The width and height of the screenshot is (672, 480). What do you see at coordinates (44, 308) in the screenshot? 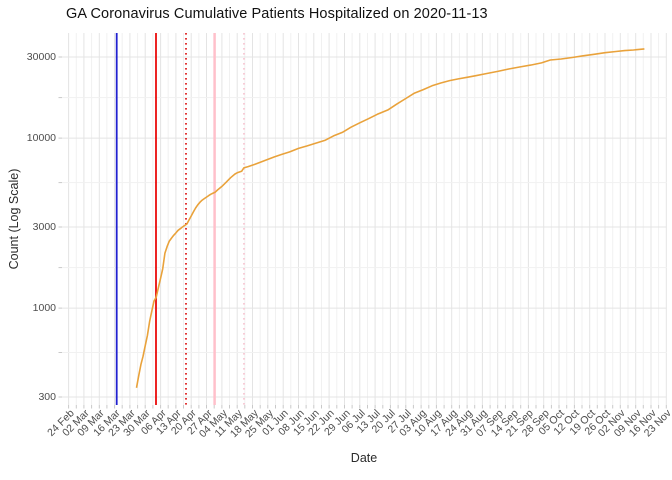
I see `y-tick-label: 1000` at bounding box center [44, 308].